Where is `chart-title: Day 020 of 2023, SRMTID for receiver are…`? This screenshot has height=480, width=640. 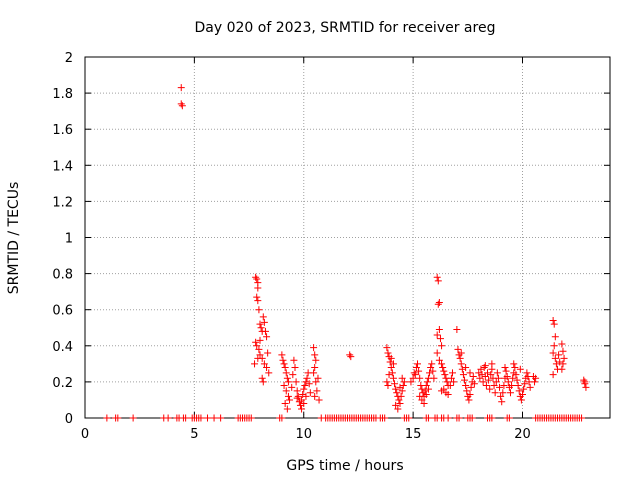 chart-title: Day 020 of 2023, SRMTID for receiver are… is located at coordinates (345, 28).